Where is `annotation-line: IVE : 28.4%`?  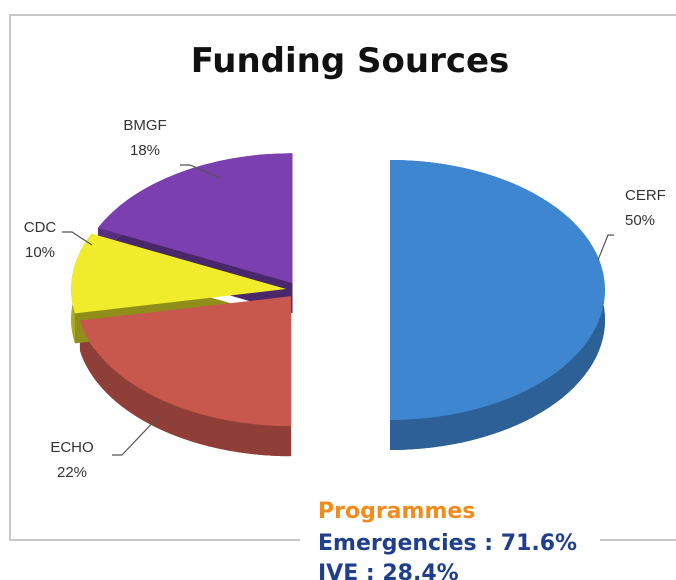 annotation-line: IVE : 28.4% is located at coordinates (388, 570).